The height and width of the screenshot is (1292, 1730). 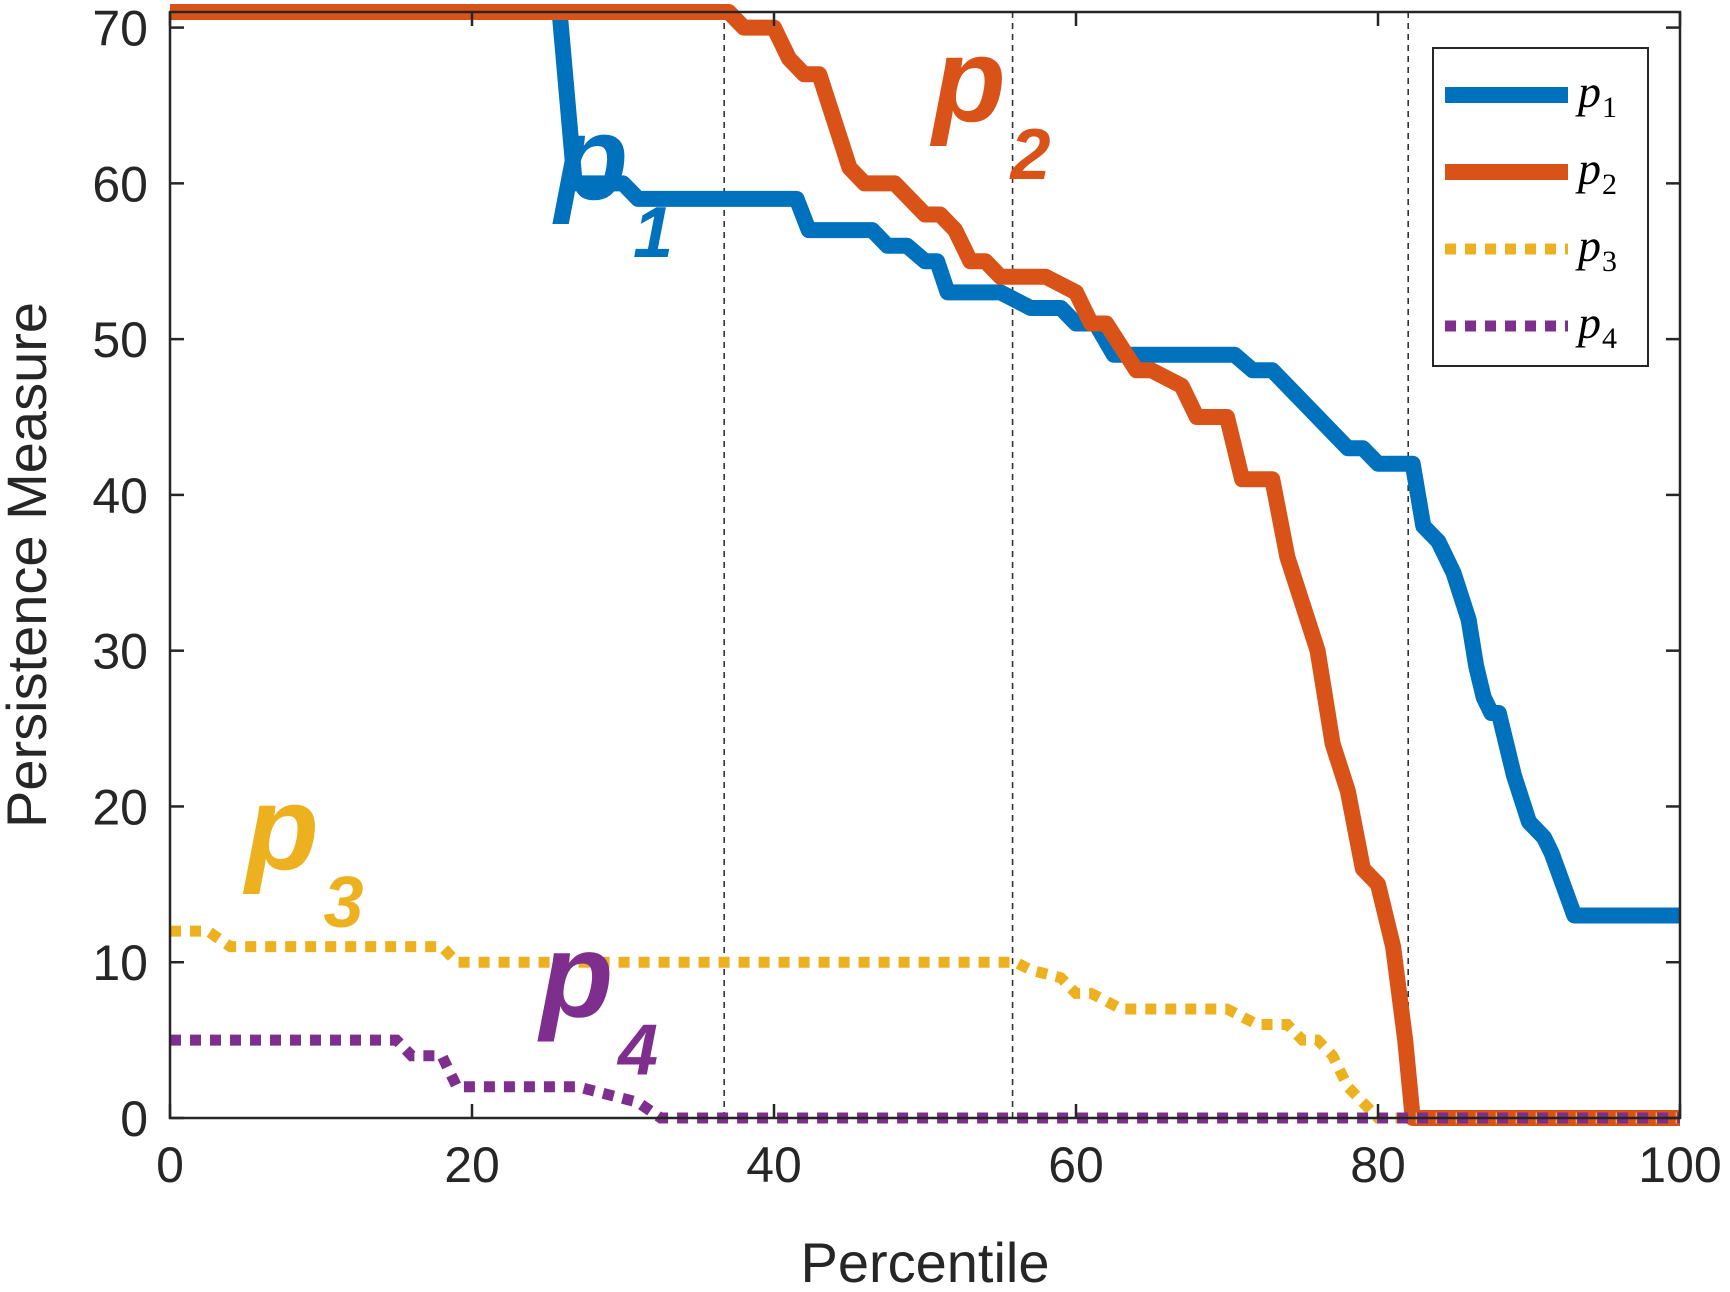 I want to click on annotation-p2: p2, so click(x=990, y=104).